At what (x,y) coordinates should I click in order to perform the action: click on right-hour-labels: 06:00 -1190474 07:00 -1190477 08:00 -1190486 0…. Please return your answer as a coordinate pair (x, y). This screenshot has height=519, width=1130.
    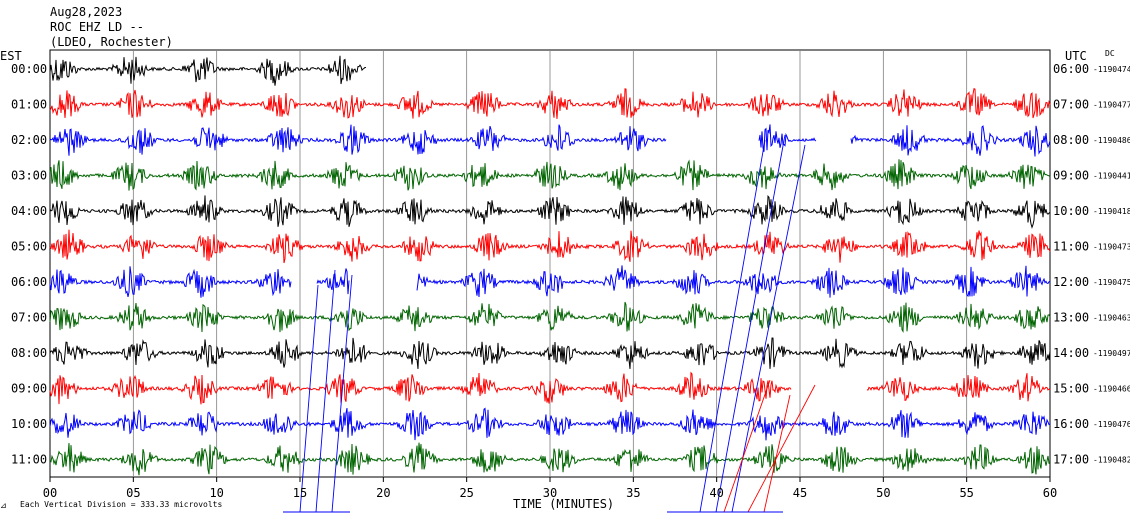
    Looking at the image, I should click on (1091, 264).